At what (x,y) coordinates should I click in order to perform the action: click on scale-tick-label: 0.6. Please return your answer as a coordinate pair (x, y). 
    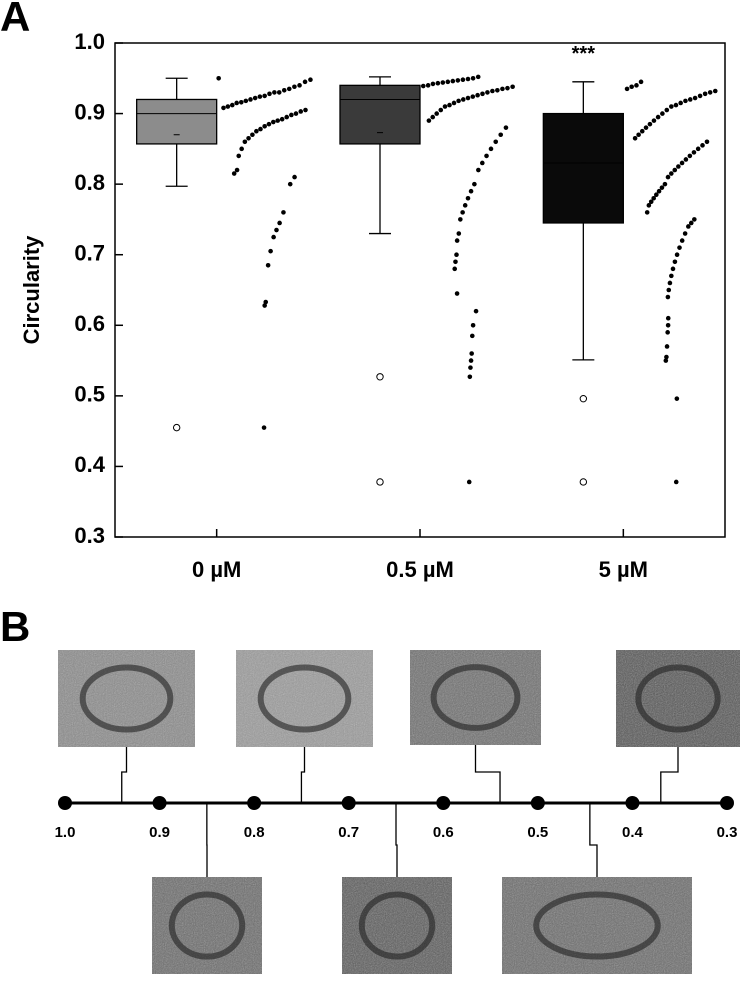
    Looking at the image, I should click on (443, 832).